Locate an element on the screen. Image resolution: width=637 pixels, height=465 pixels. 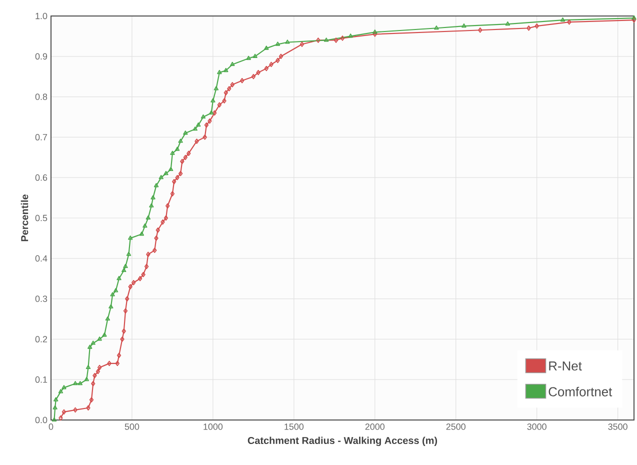
y-axis-title: Percentile is located at coordinates (24, 218).